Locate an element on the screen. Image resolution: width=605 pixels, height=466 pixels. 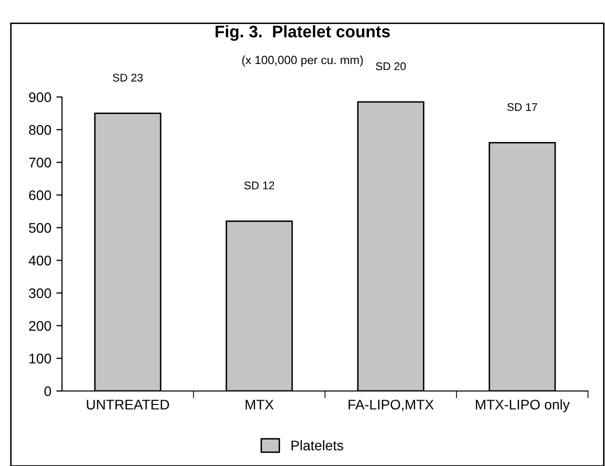
y-tick-label: 900 is located at coordinates (40, 97).